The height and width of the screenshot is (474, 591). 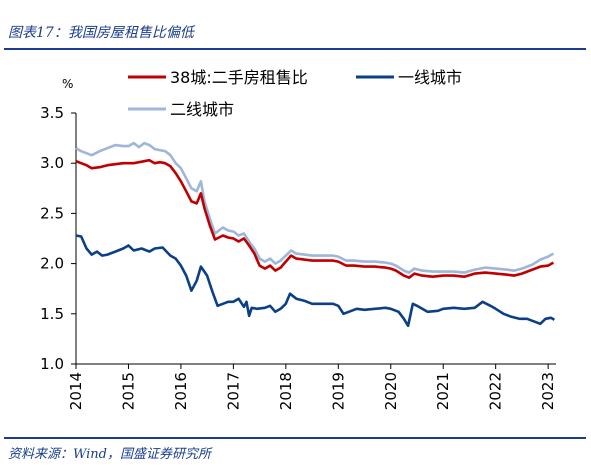 I want to click on x-tick-label: 2017, so click(x=233, y=391).